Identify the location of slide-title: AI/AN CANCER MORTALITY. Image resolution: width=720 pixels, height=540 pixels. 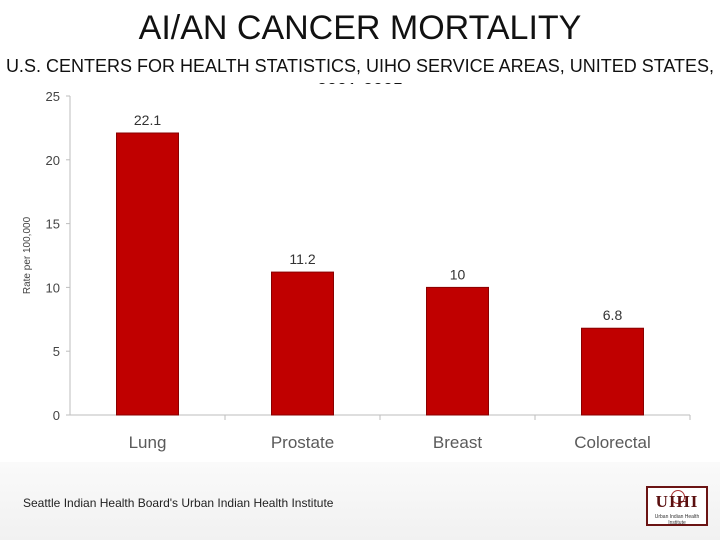
(360, 28).